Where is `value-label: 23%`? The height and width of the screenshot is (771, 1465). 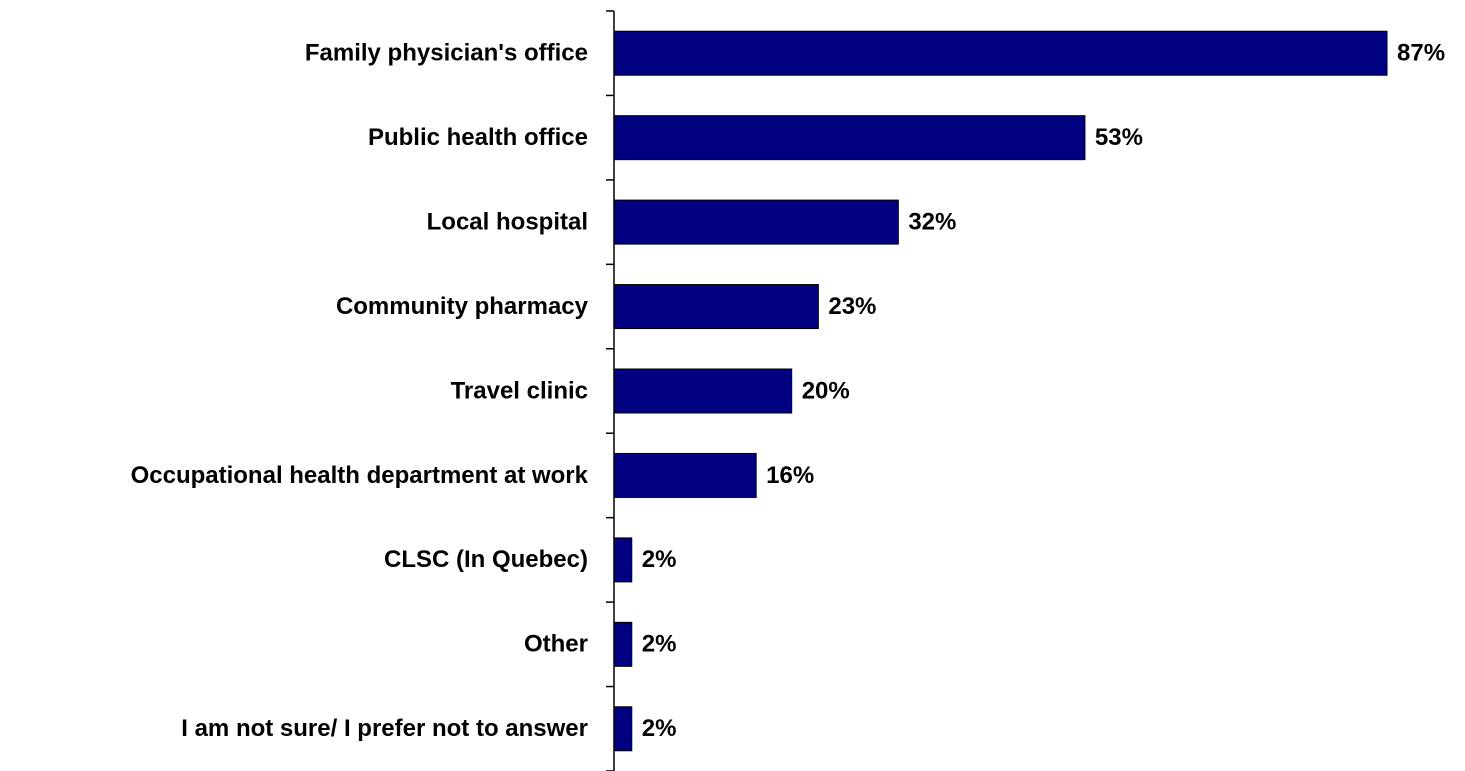 value-label: 23% is located at coordinates (852, 306).